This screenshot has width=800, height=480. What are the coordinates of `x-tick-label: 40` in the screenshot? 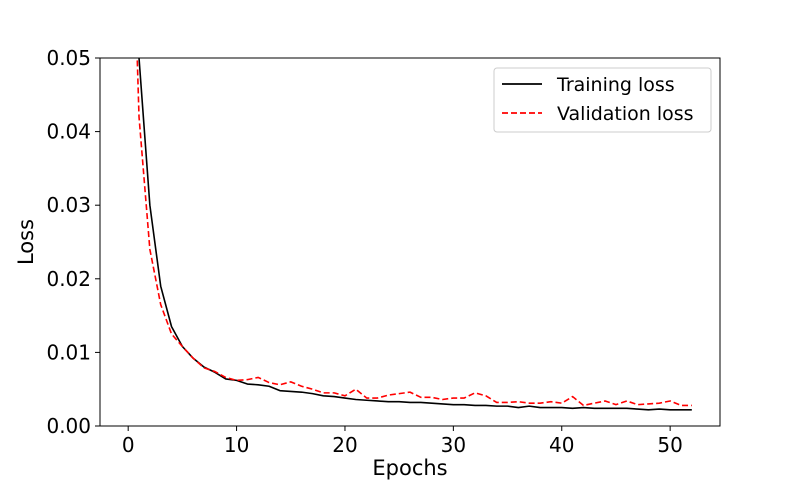 It's located at (561, 445).